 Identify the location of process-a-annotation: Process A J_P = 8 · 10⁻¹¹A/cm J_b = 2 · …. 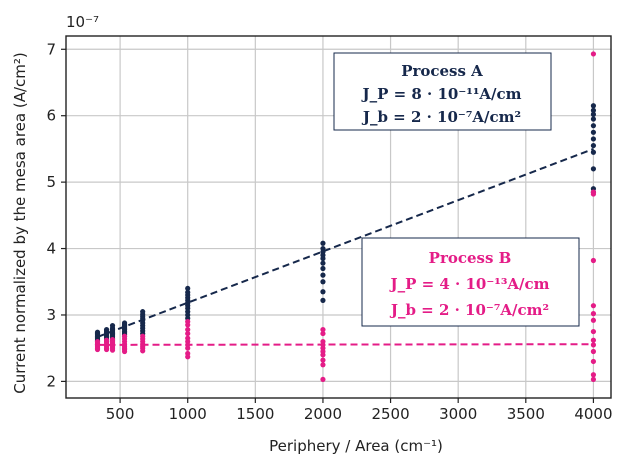
(442, 91).